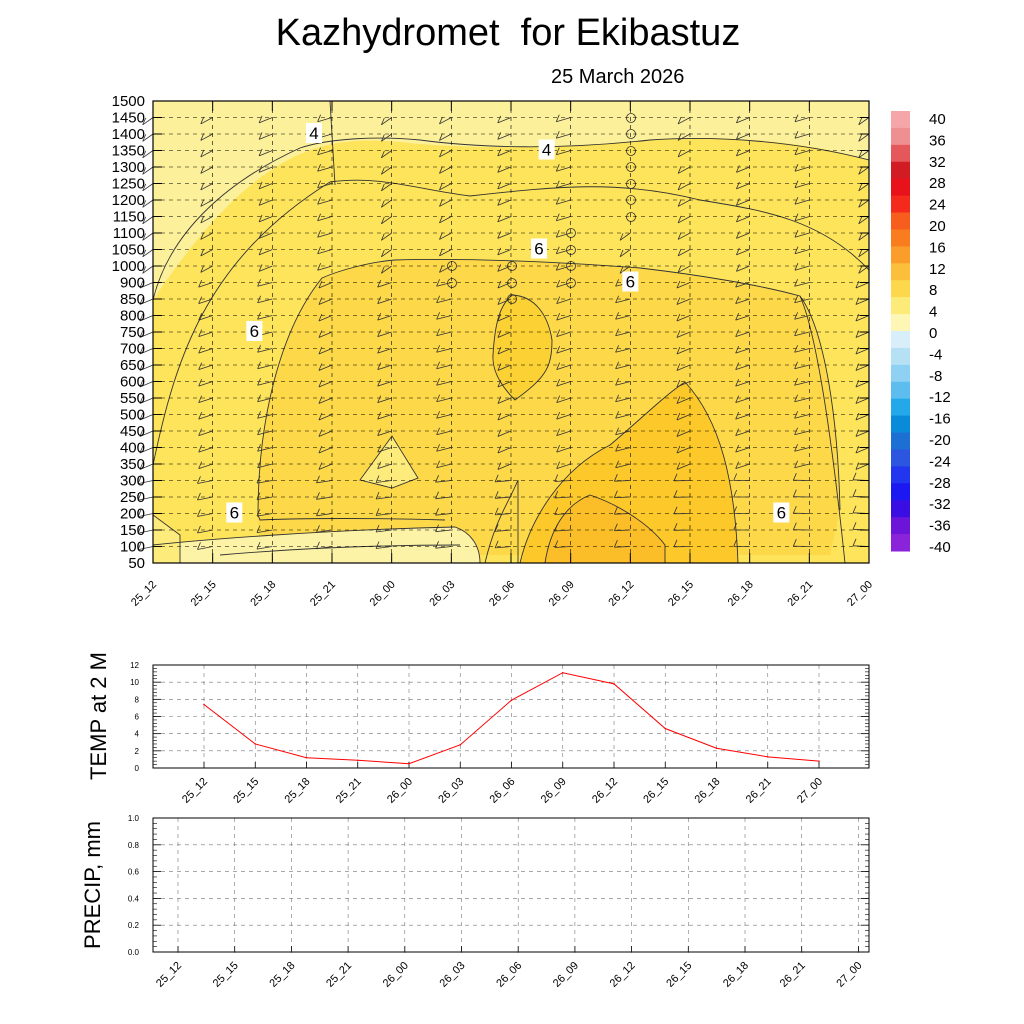 The image size is (1024, 1024). What do you see at coordinates (129, 233) in the screenshot?
I see `y-tick-label: 1100` at bounding box center [129, 233].